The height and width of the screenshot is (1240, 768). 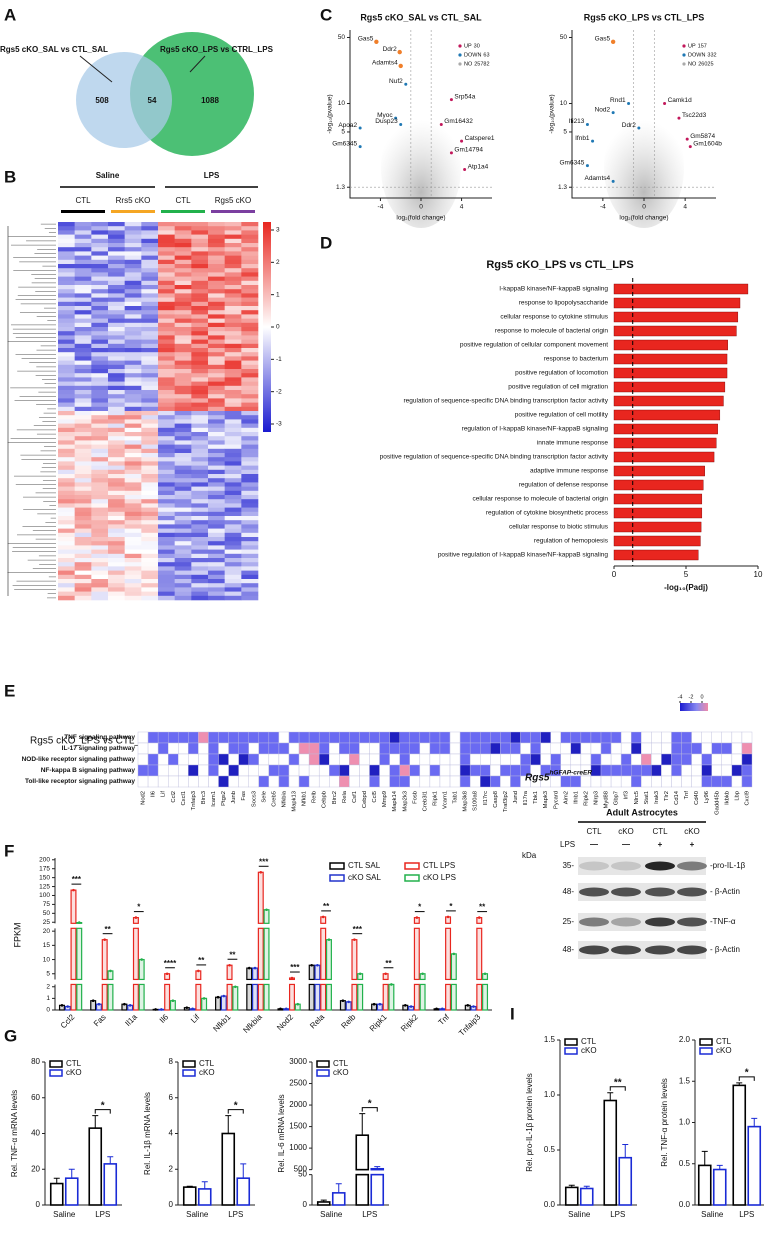 I want to click on band-label: - β-Actin, so click(x=725, y=891).